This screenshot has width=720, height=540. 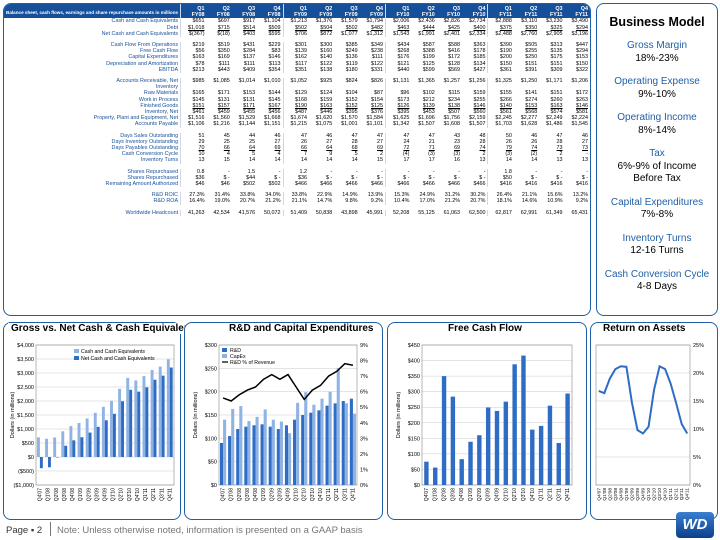 What do you see at coordinates (682, 494) in the screenshot?
I see `x-tick-label: Q3'11` at bounding box center [682, 494].